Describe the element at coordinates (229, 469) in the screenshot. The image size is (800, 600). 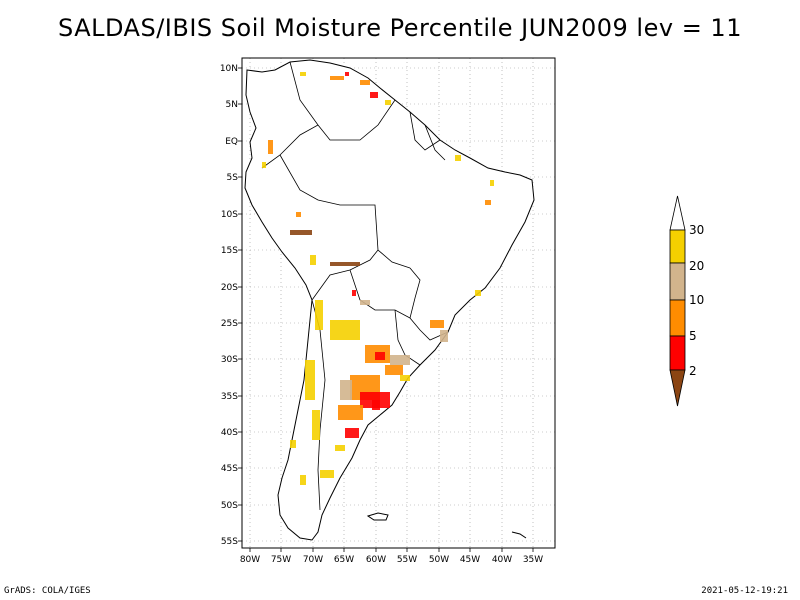
I see `lat-tick-label: 45S` at that location.